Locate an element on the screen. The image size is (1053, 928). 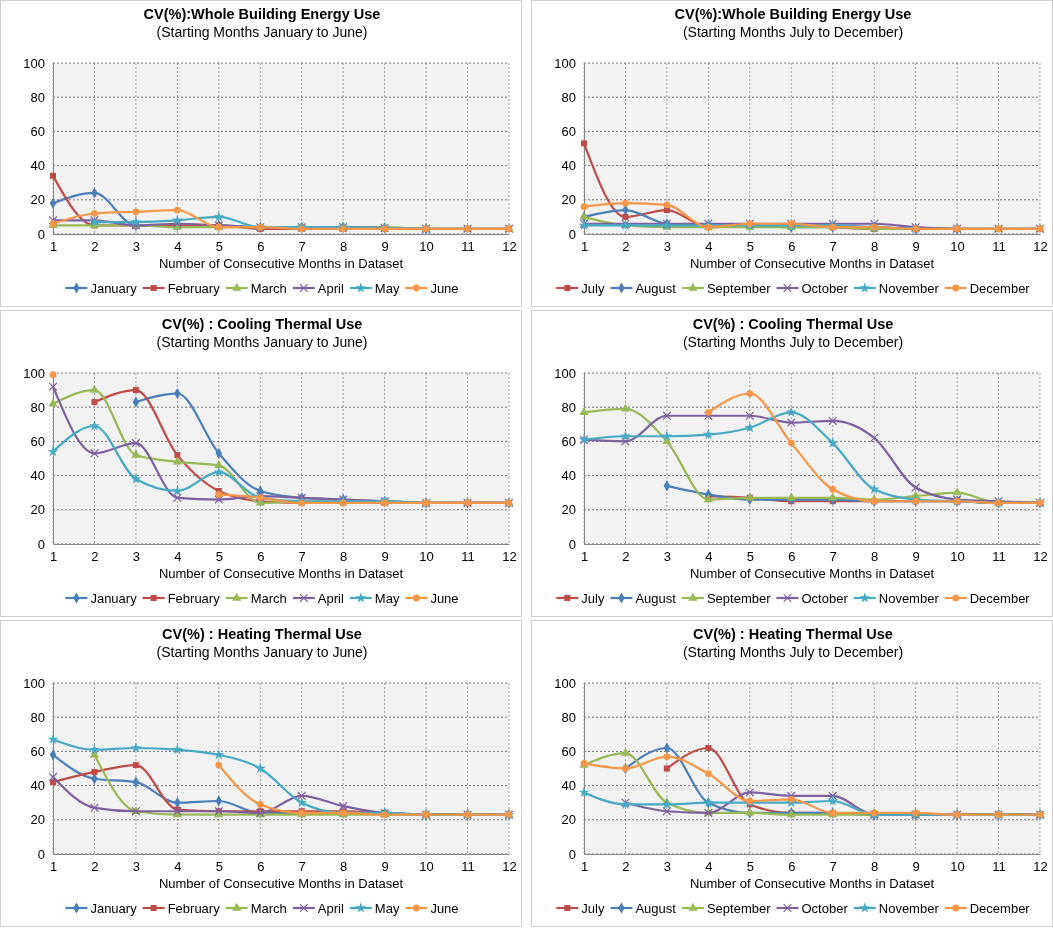
legend-label: June is located at coordinates (444, 288).